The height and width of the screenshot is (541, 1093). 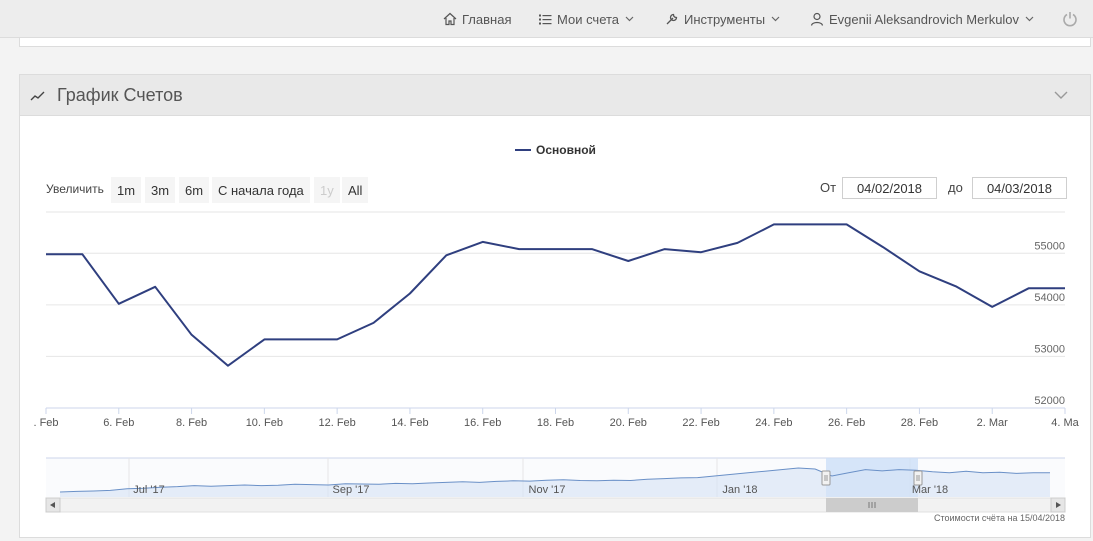 I want to click on nav-home-label: Главная, so click(x=487, y=19).